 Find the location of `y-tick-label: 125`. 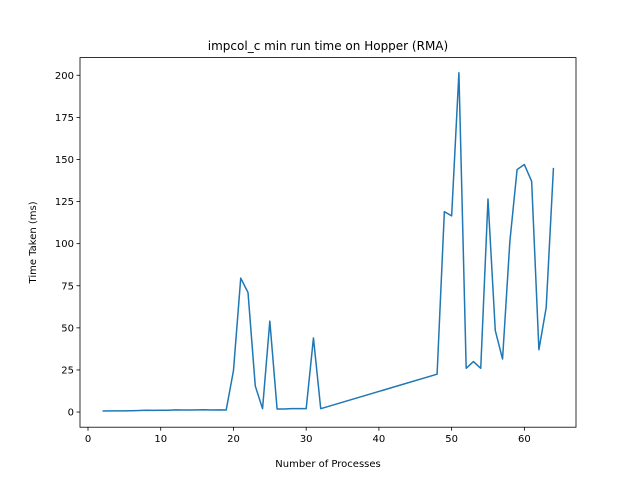

y-tick-label: 125 is located at coordinates (64, 202).